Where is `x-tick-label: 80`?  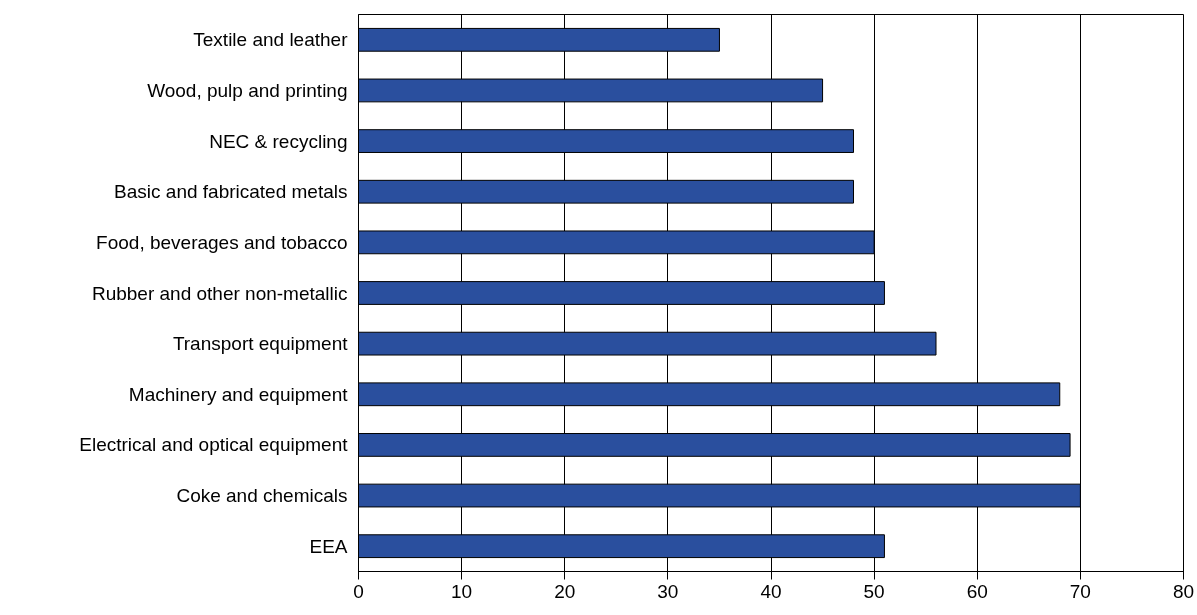
x-tick-label: 80 is located at coordinates (1183, 591).